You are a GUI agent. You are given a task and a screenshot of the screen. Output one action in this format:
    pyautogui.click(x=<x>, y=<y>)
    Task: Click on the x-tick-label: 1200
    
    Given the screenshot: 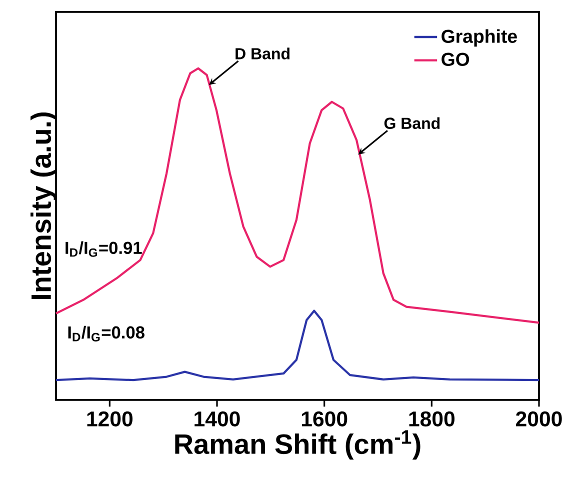 What is the action you would take?
    pyautogui.click(x=110, y=418)
    